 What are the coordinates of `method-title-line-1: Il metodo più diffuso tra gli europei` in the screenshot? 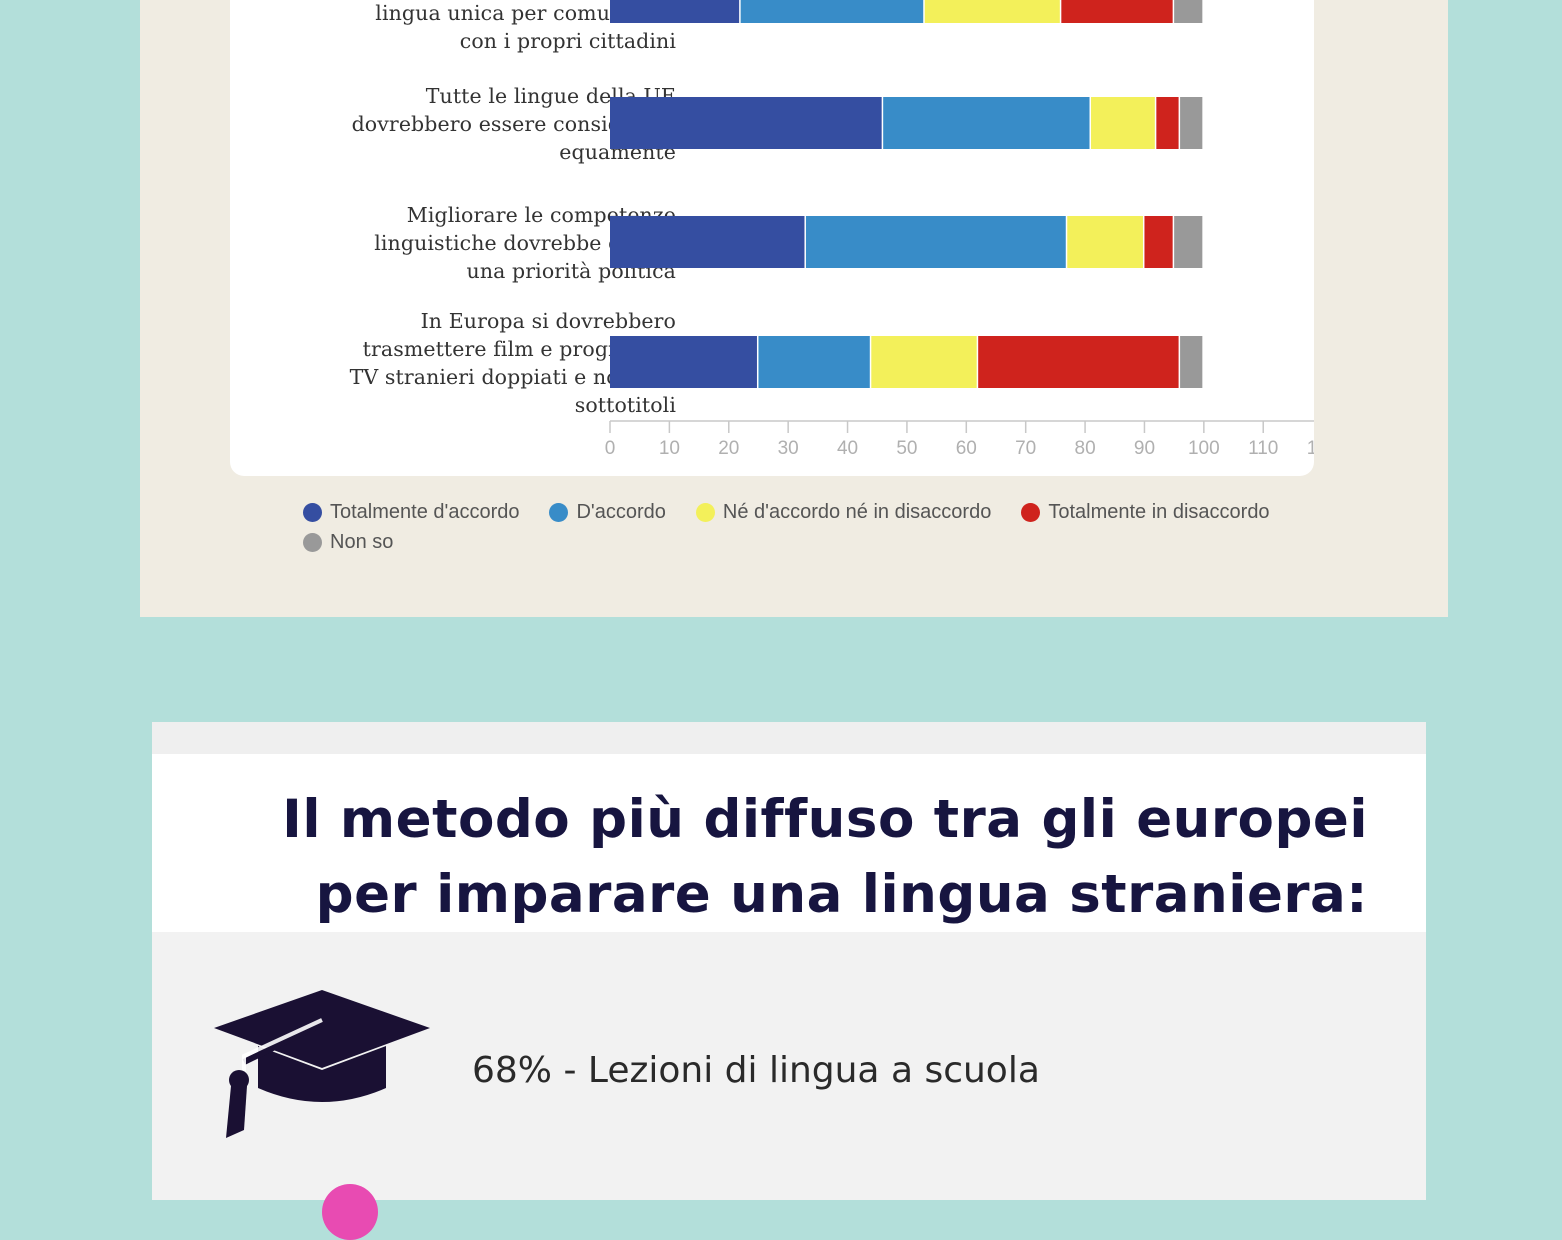 It's located at (825, 819).